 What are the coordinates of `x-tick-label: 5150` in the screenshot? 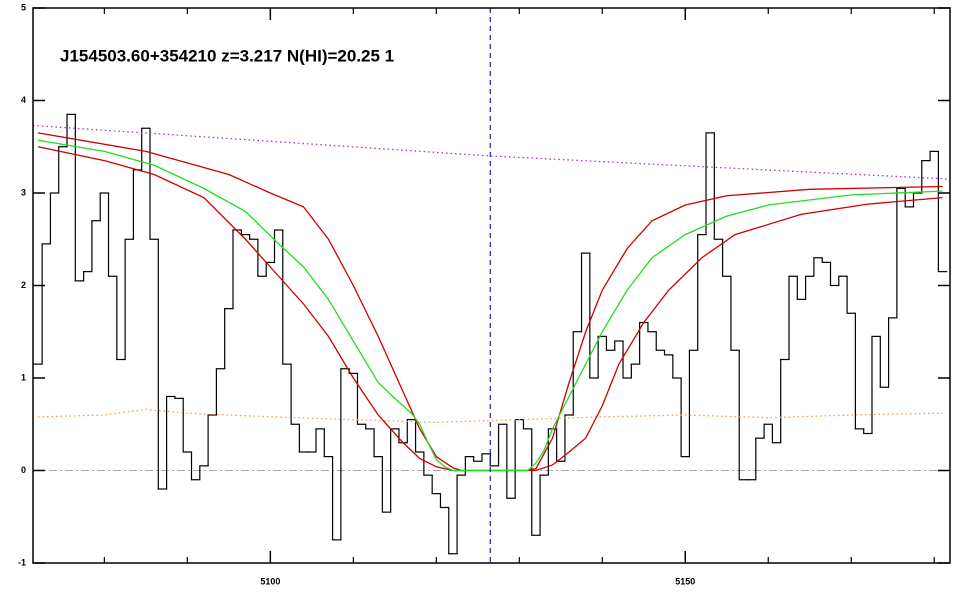 It's located at (685, 581).